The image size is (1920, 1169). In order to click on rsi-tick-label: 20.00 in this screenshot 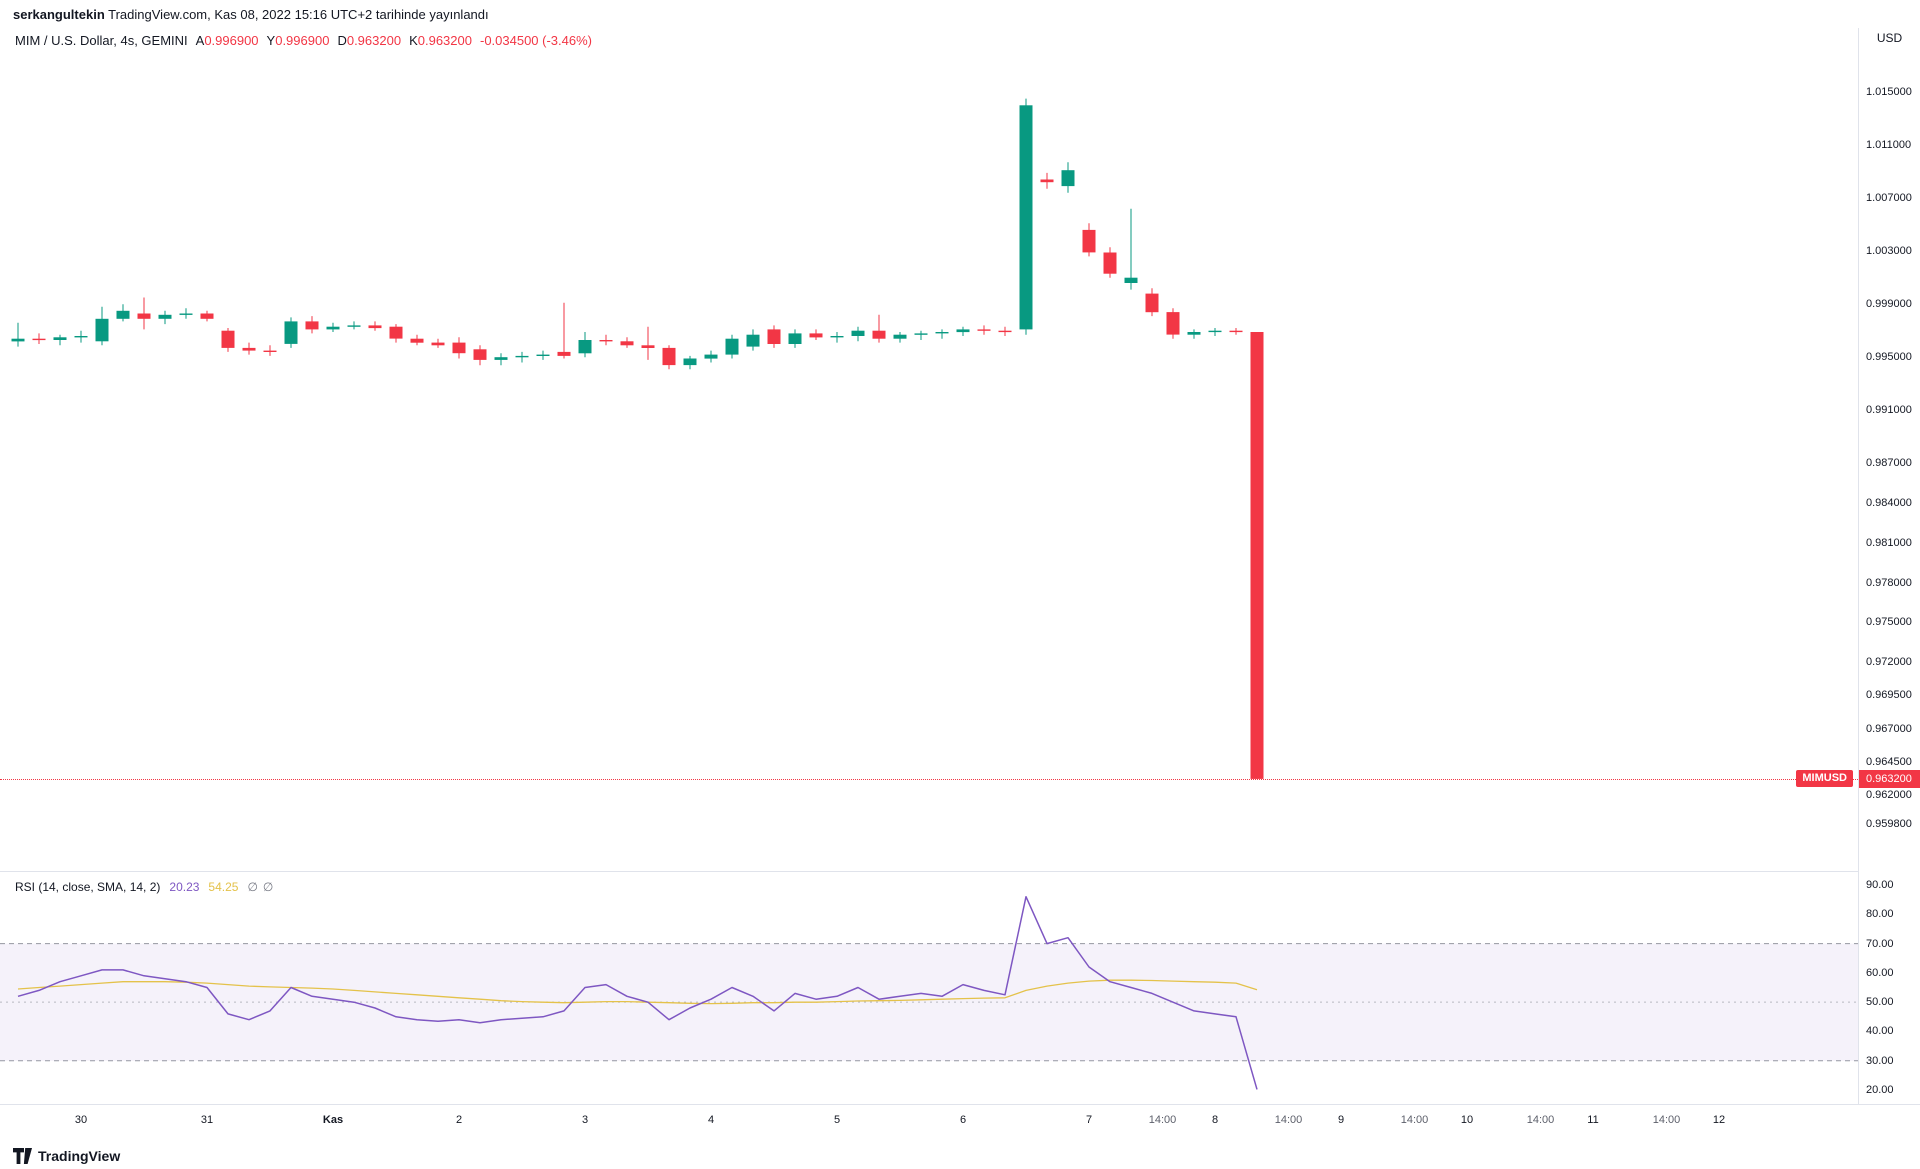, I will do `click(1880, 1090)`.